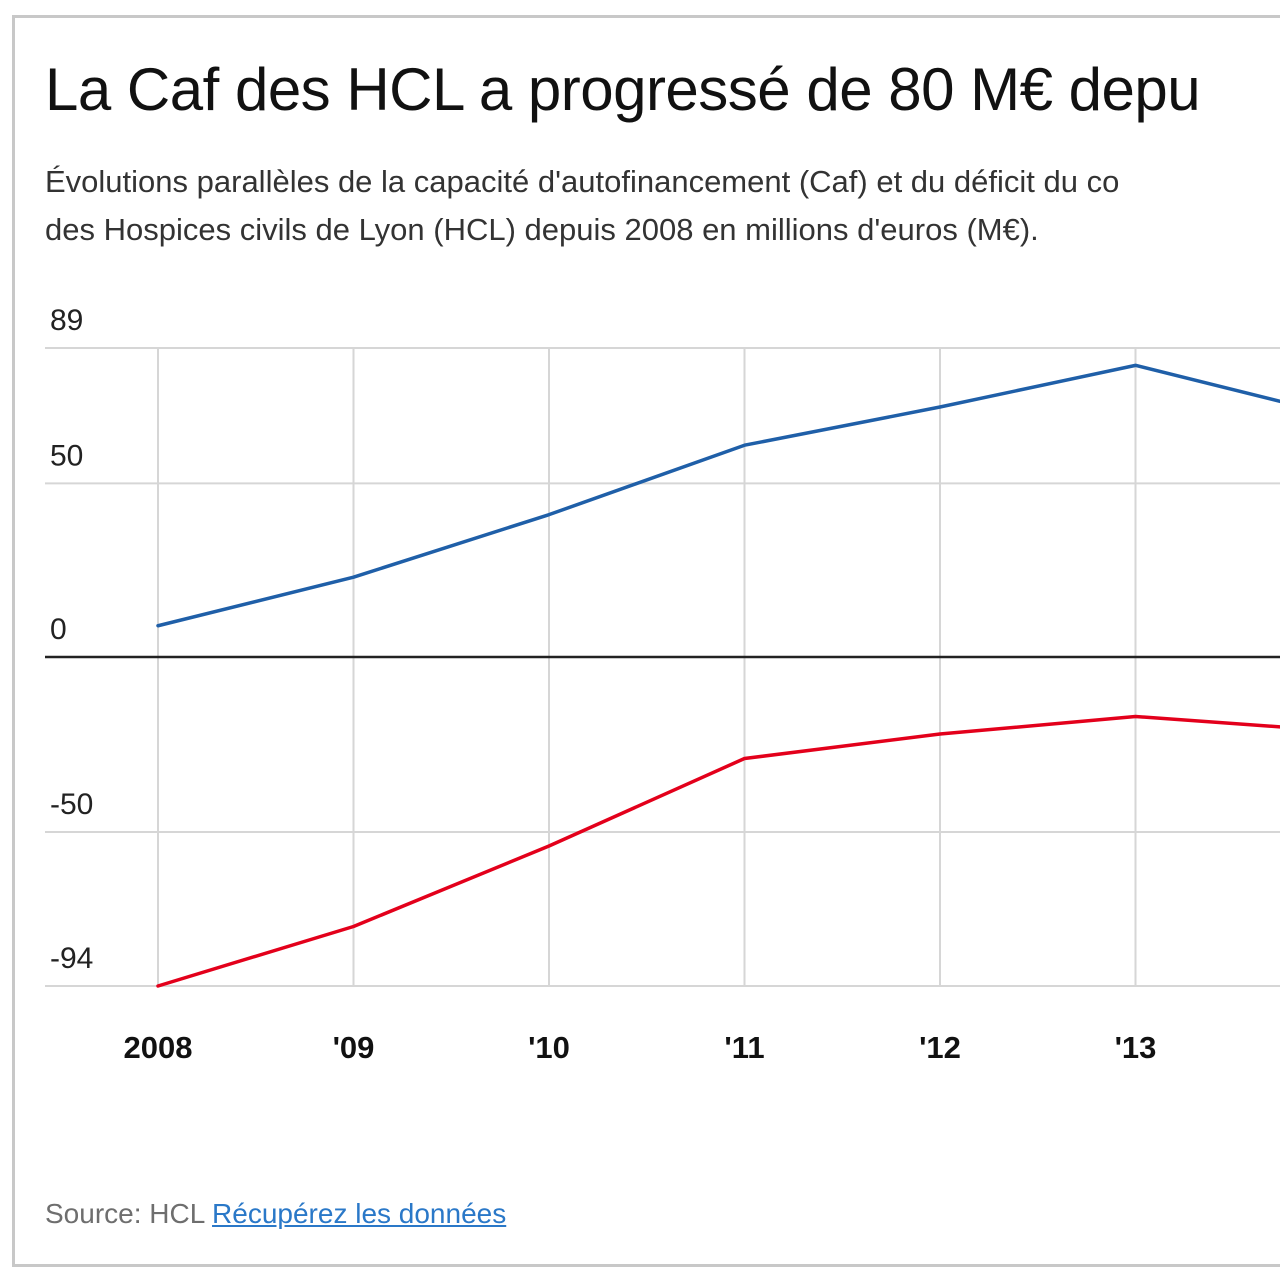 The height and width of the screenshot is (1280, 1280). What do you see at coordinates (549, 1047) in the screenshot?
I see `x-tick-label: '10` at bounding box center [549, 1047].